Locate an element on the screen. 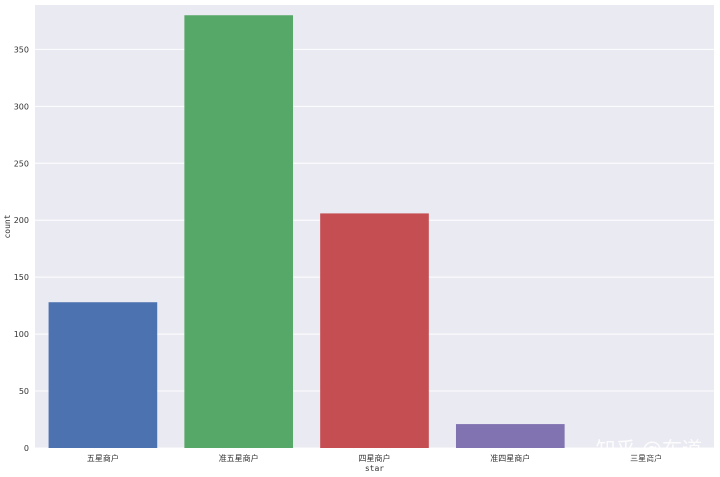  x-tick-label: 四星商户 is located at coordinates (375, 458).